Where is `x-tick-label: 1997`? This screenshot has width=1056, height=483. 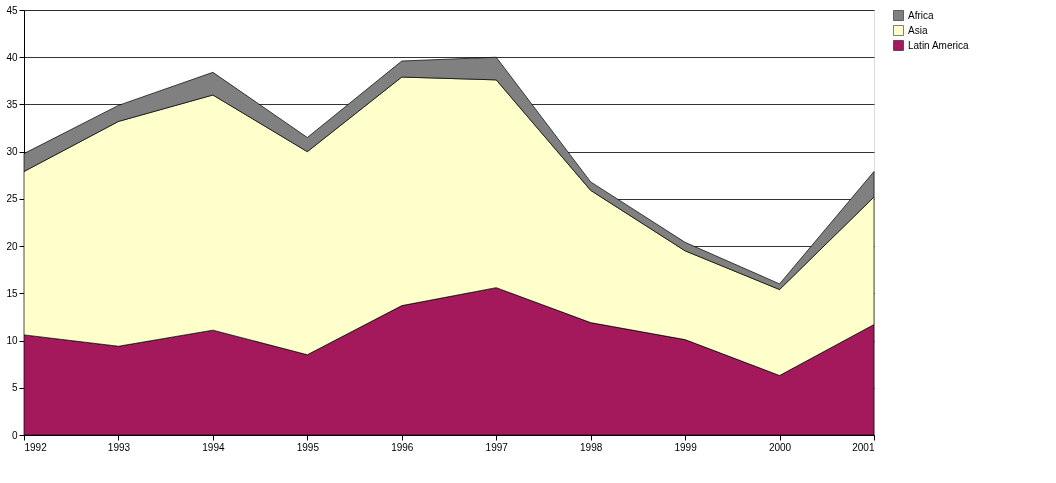 x-tick-label: 1997 is located at coordinates (497, 447).